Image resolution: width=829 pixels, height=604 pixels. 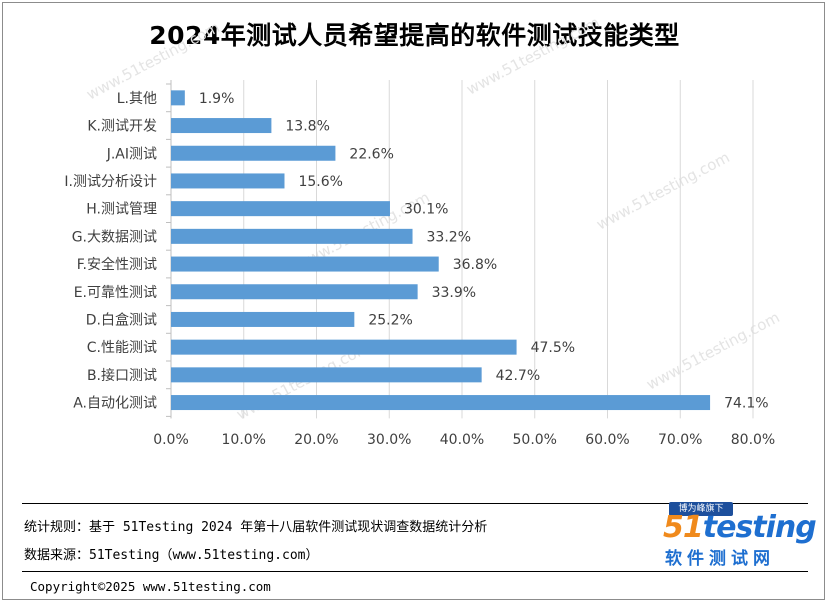 I want to click on x-tick-label: 80.0%, so click(x=753, y=440).